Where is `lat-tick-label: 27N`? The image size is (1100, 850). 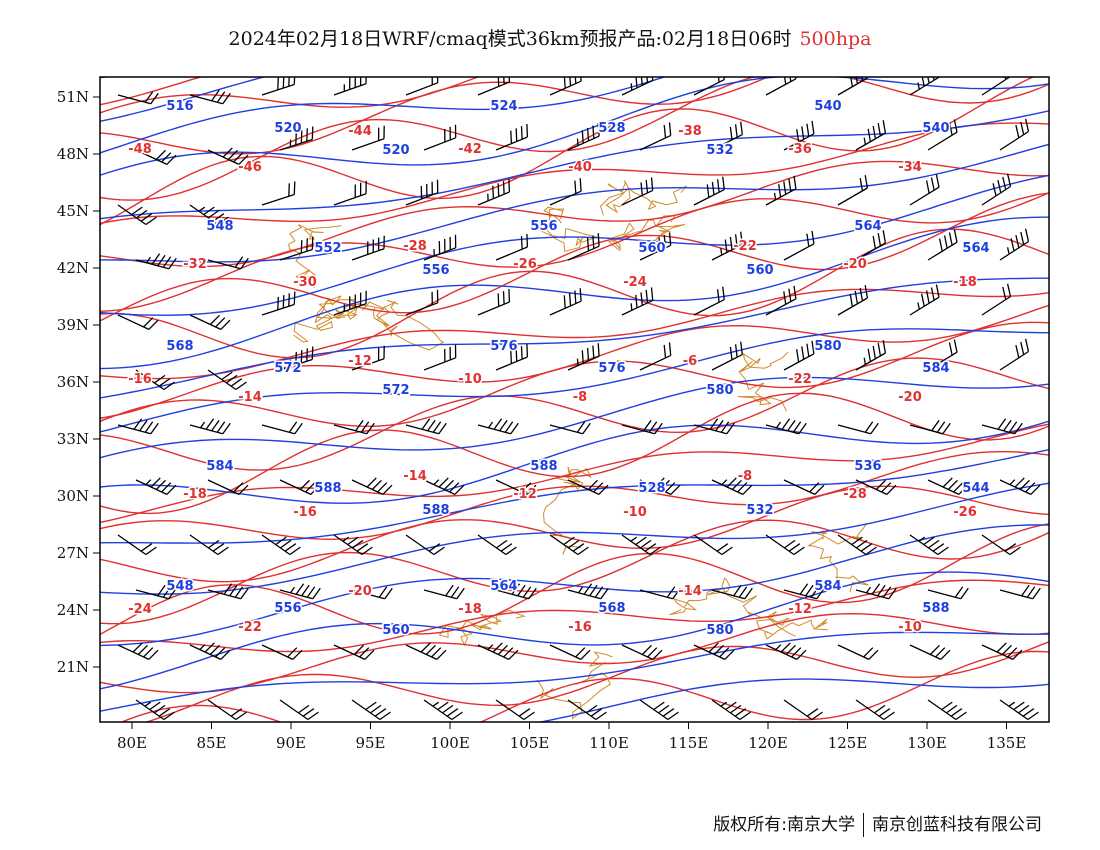
lat-tick-label: 27N is located at coordinates (73, 553).